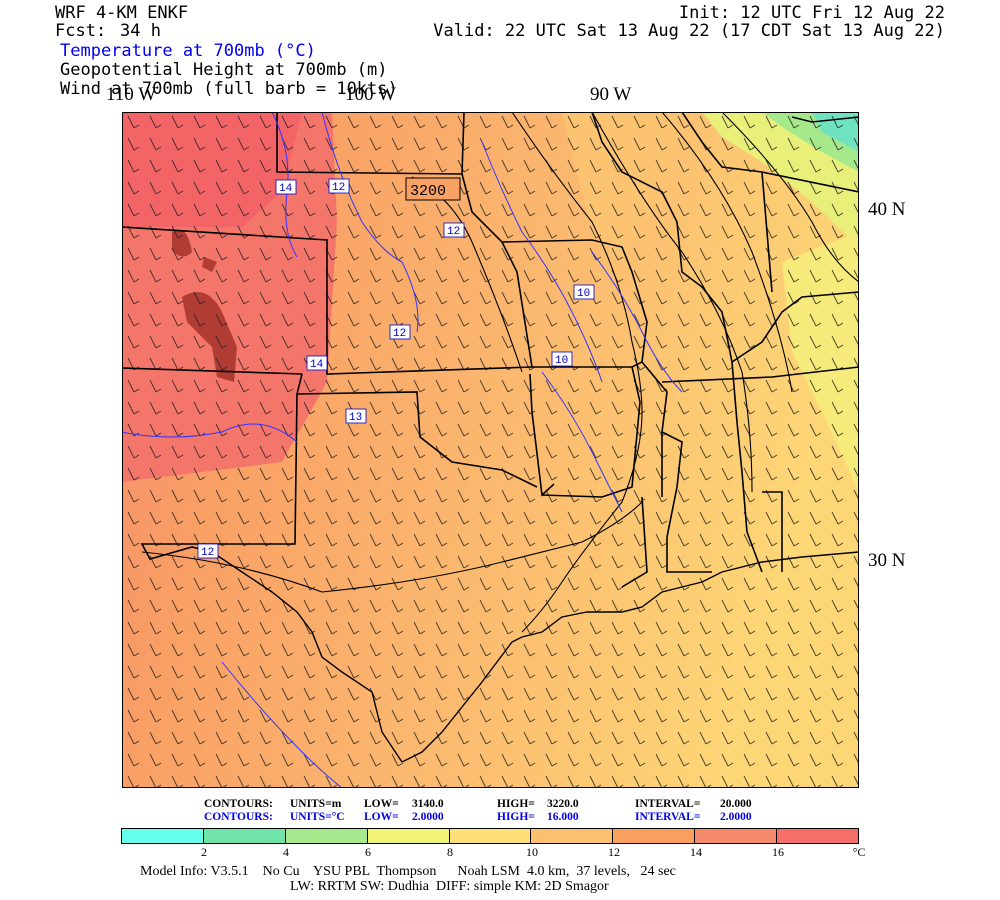  Describe the element at coordinates (563, 804) in the screenshot. I see `height-high-value: 3220.0` at that location.